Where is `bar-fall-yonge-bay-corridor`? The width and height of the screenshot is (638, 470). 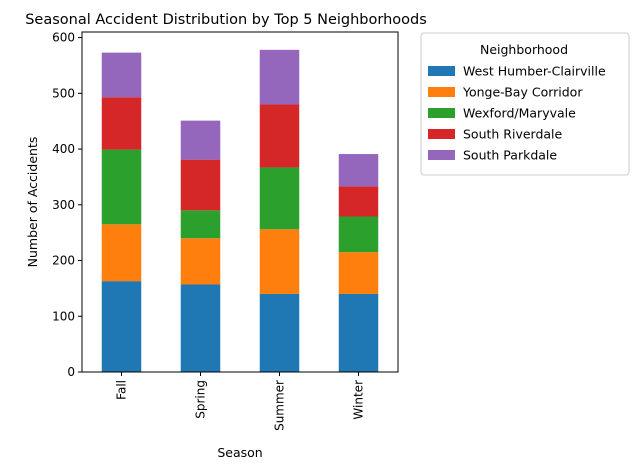
bar-fall-yonge-bay-corridor is located at coordinates (121, 253).